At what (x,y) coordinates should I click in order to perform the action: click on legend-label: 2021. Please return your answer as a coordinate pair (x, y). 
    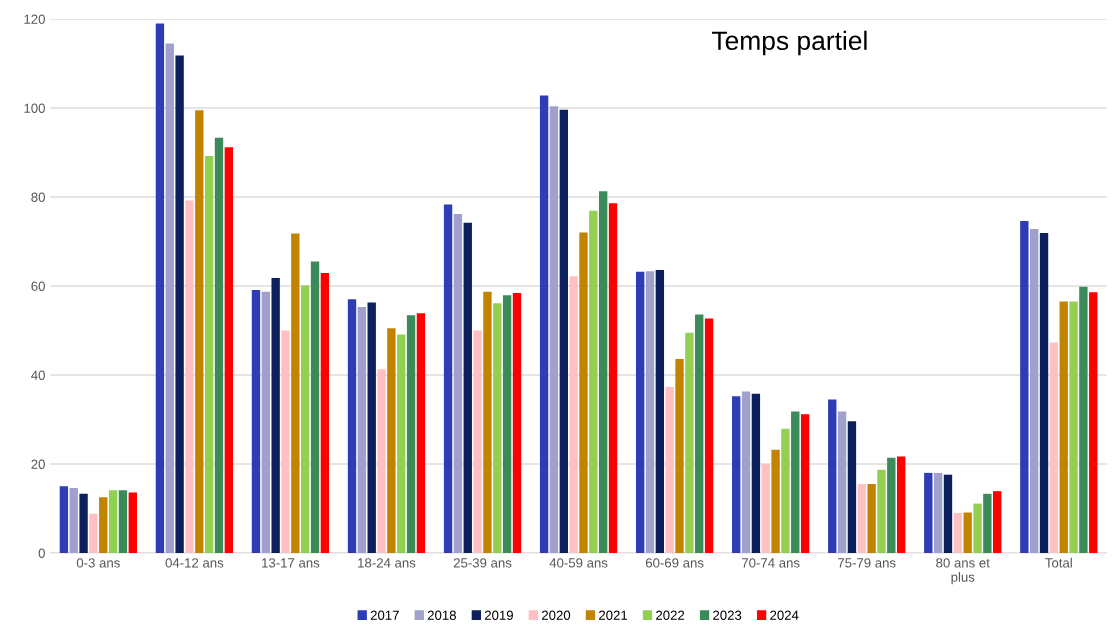
    Looking at the image, I should click on (613, 615).